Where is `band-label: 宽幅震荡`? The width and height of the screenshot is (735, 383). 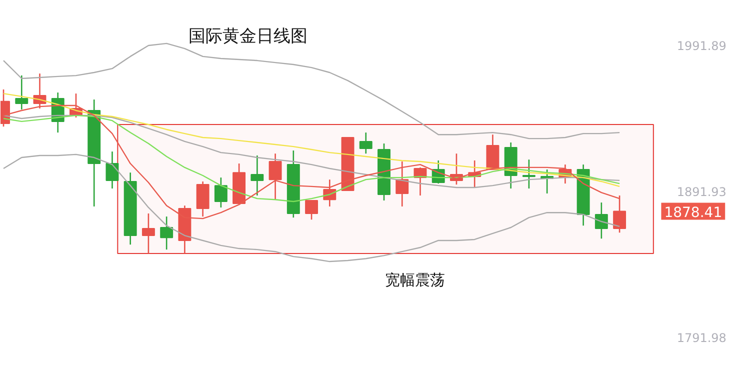 band-label: 宽幅震荡 is located at coordinates (414, 280).